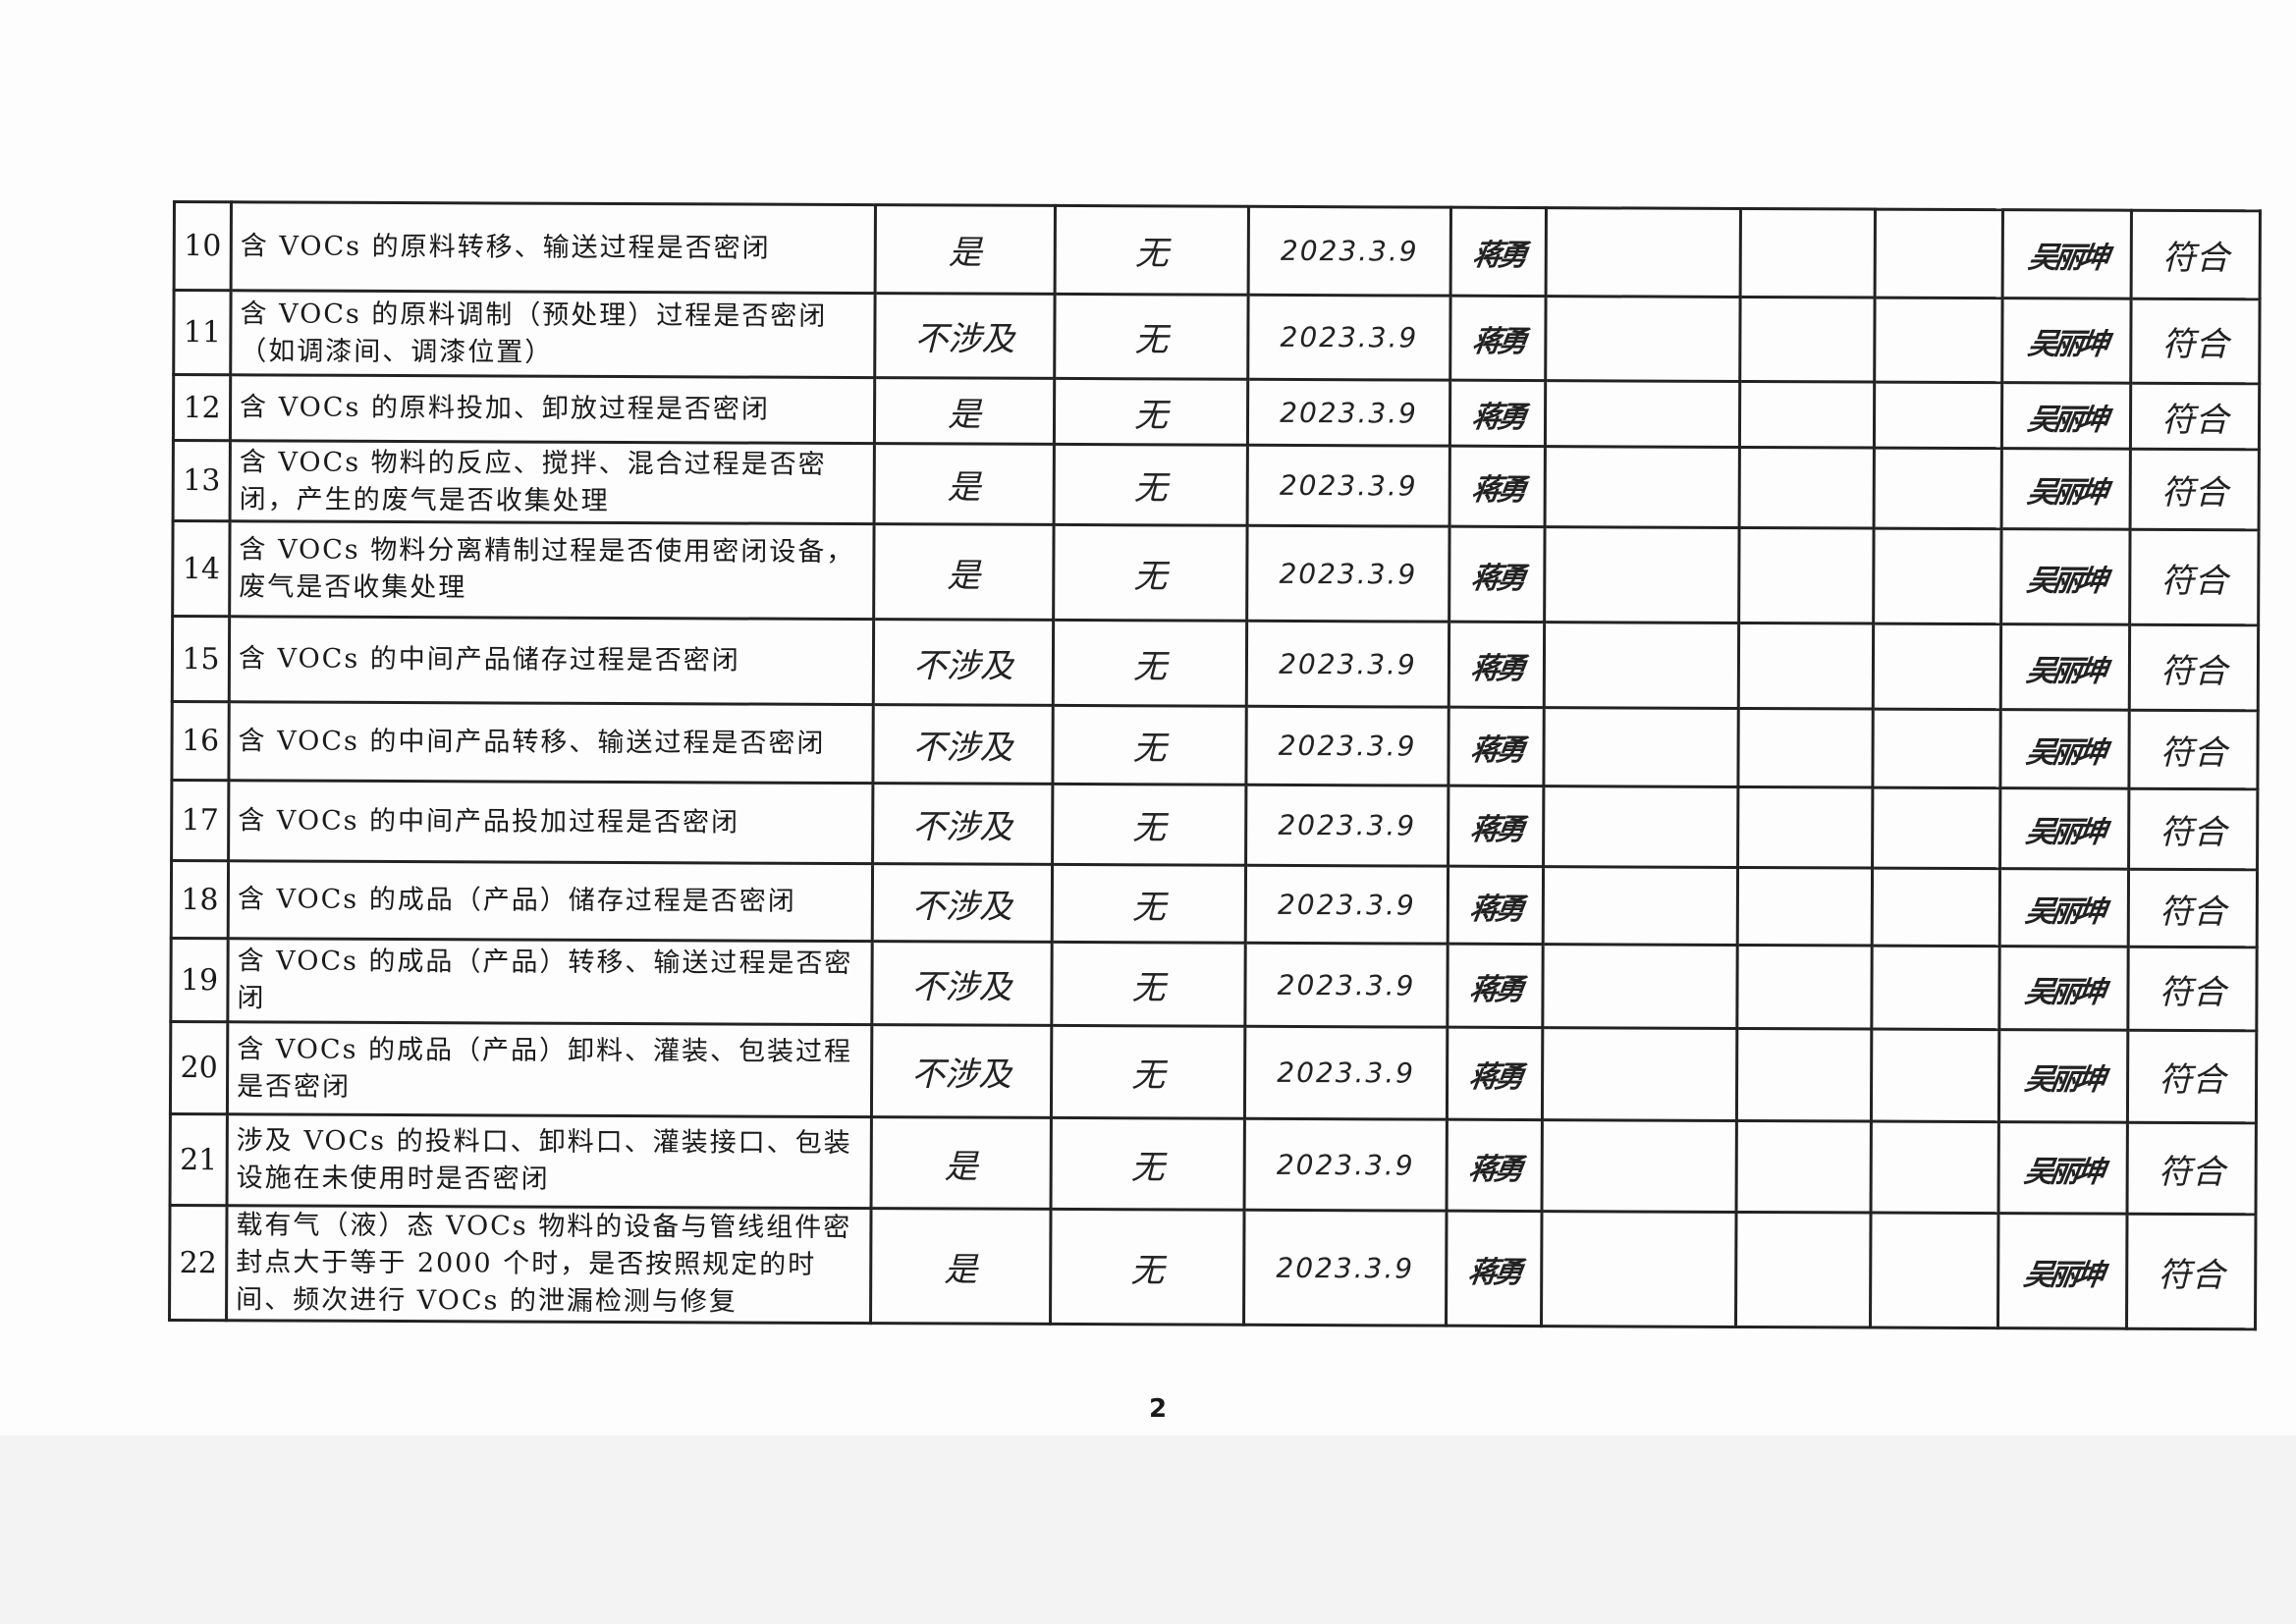 This screenshot has height=1624, width=2296. I want to click on row-number: 20, so click(199, 1067).